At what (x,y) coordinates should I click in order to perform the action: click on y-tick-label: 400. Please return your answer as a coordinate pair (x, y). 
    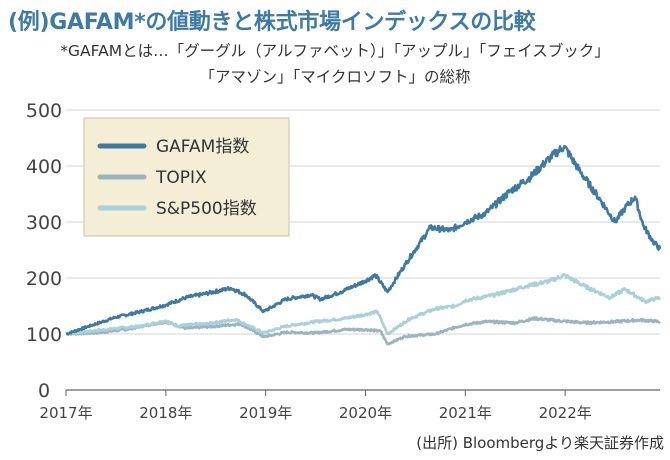
    Looking at the image, I should click on (44, 167).